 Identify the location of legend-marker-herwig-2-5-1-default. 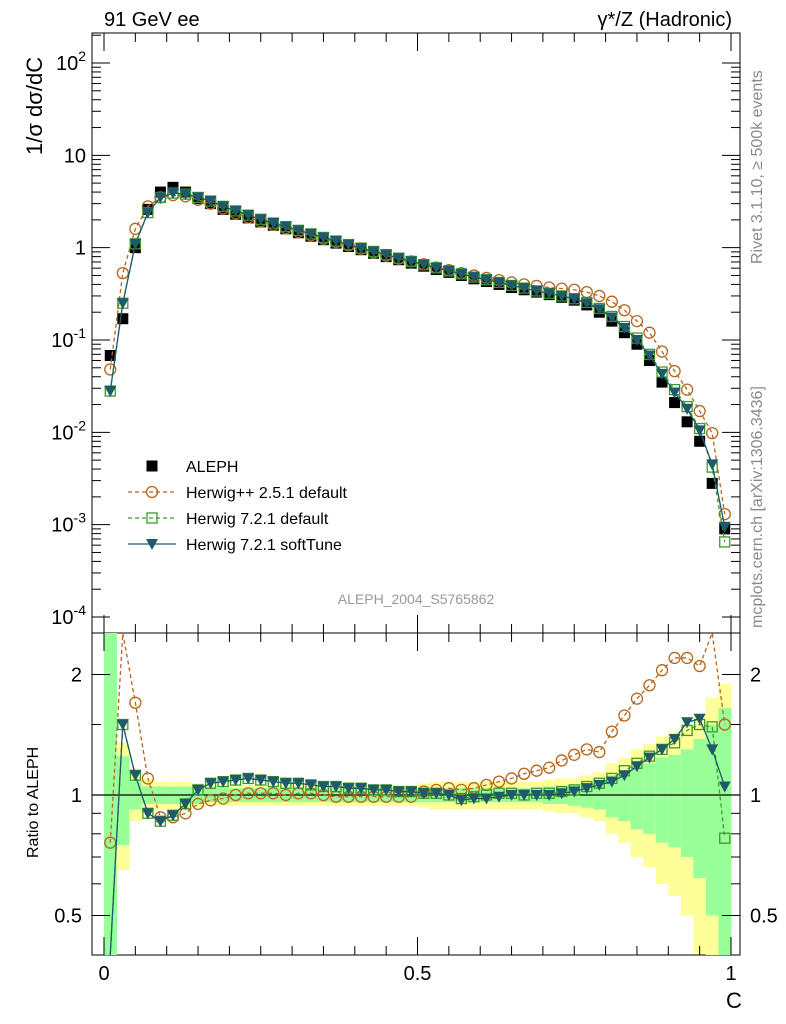
(152, 492).